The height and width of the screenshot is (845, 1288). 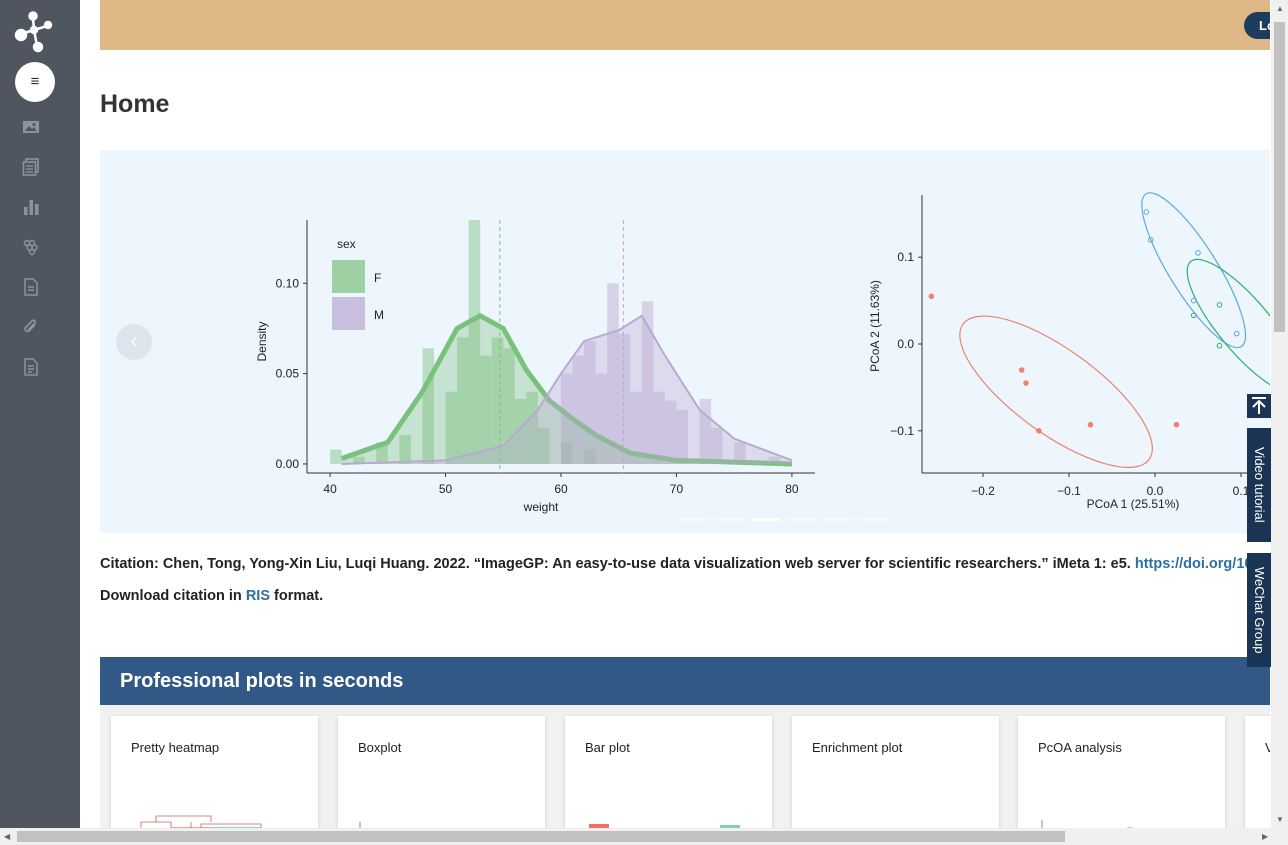 I want to click on nav-image-icon, so click(x=32, y=128).